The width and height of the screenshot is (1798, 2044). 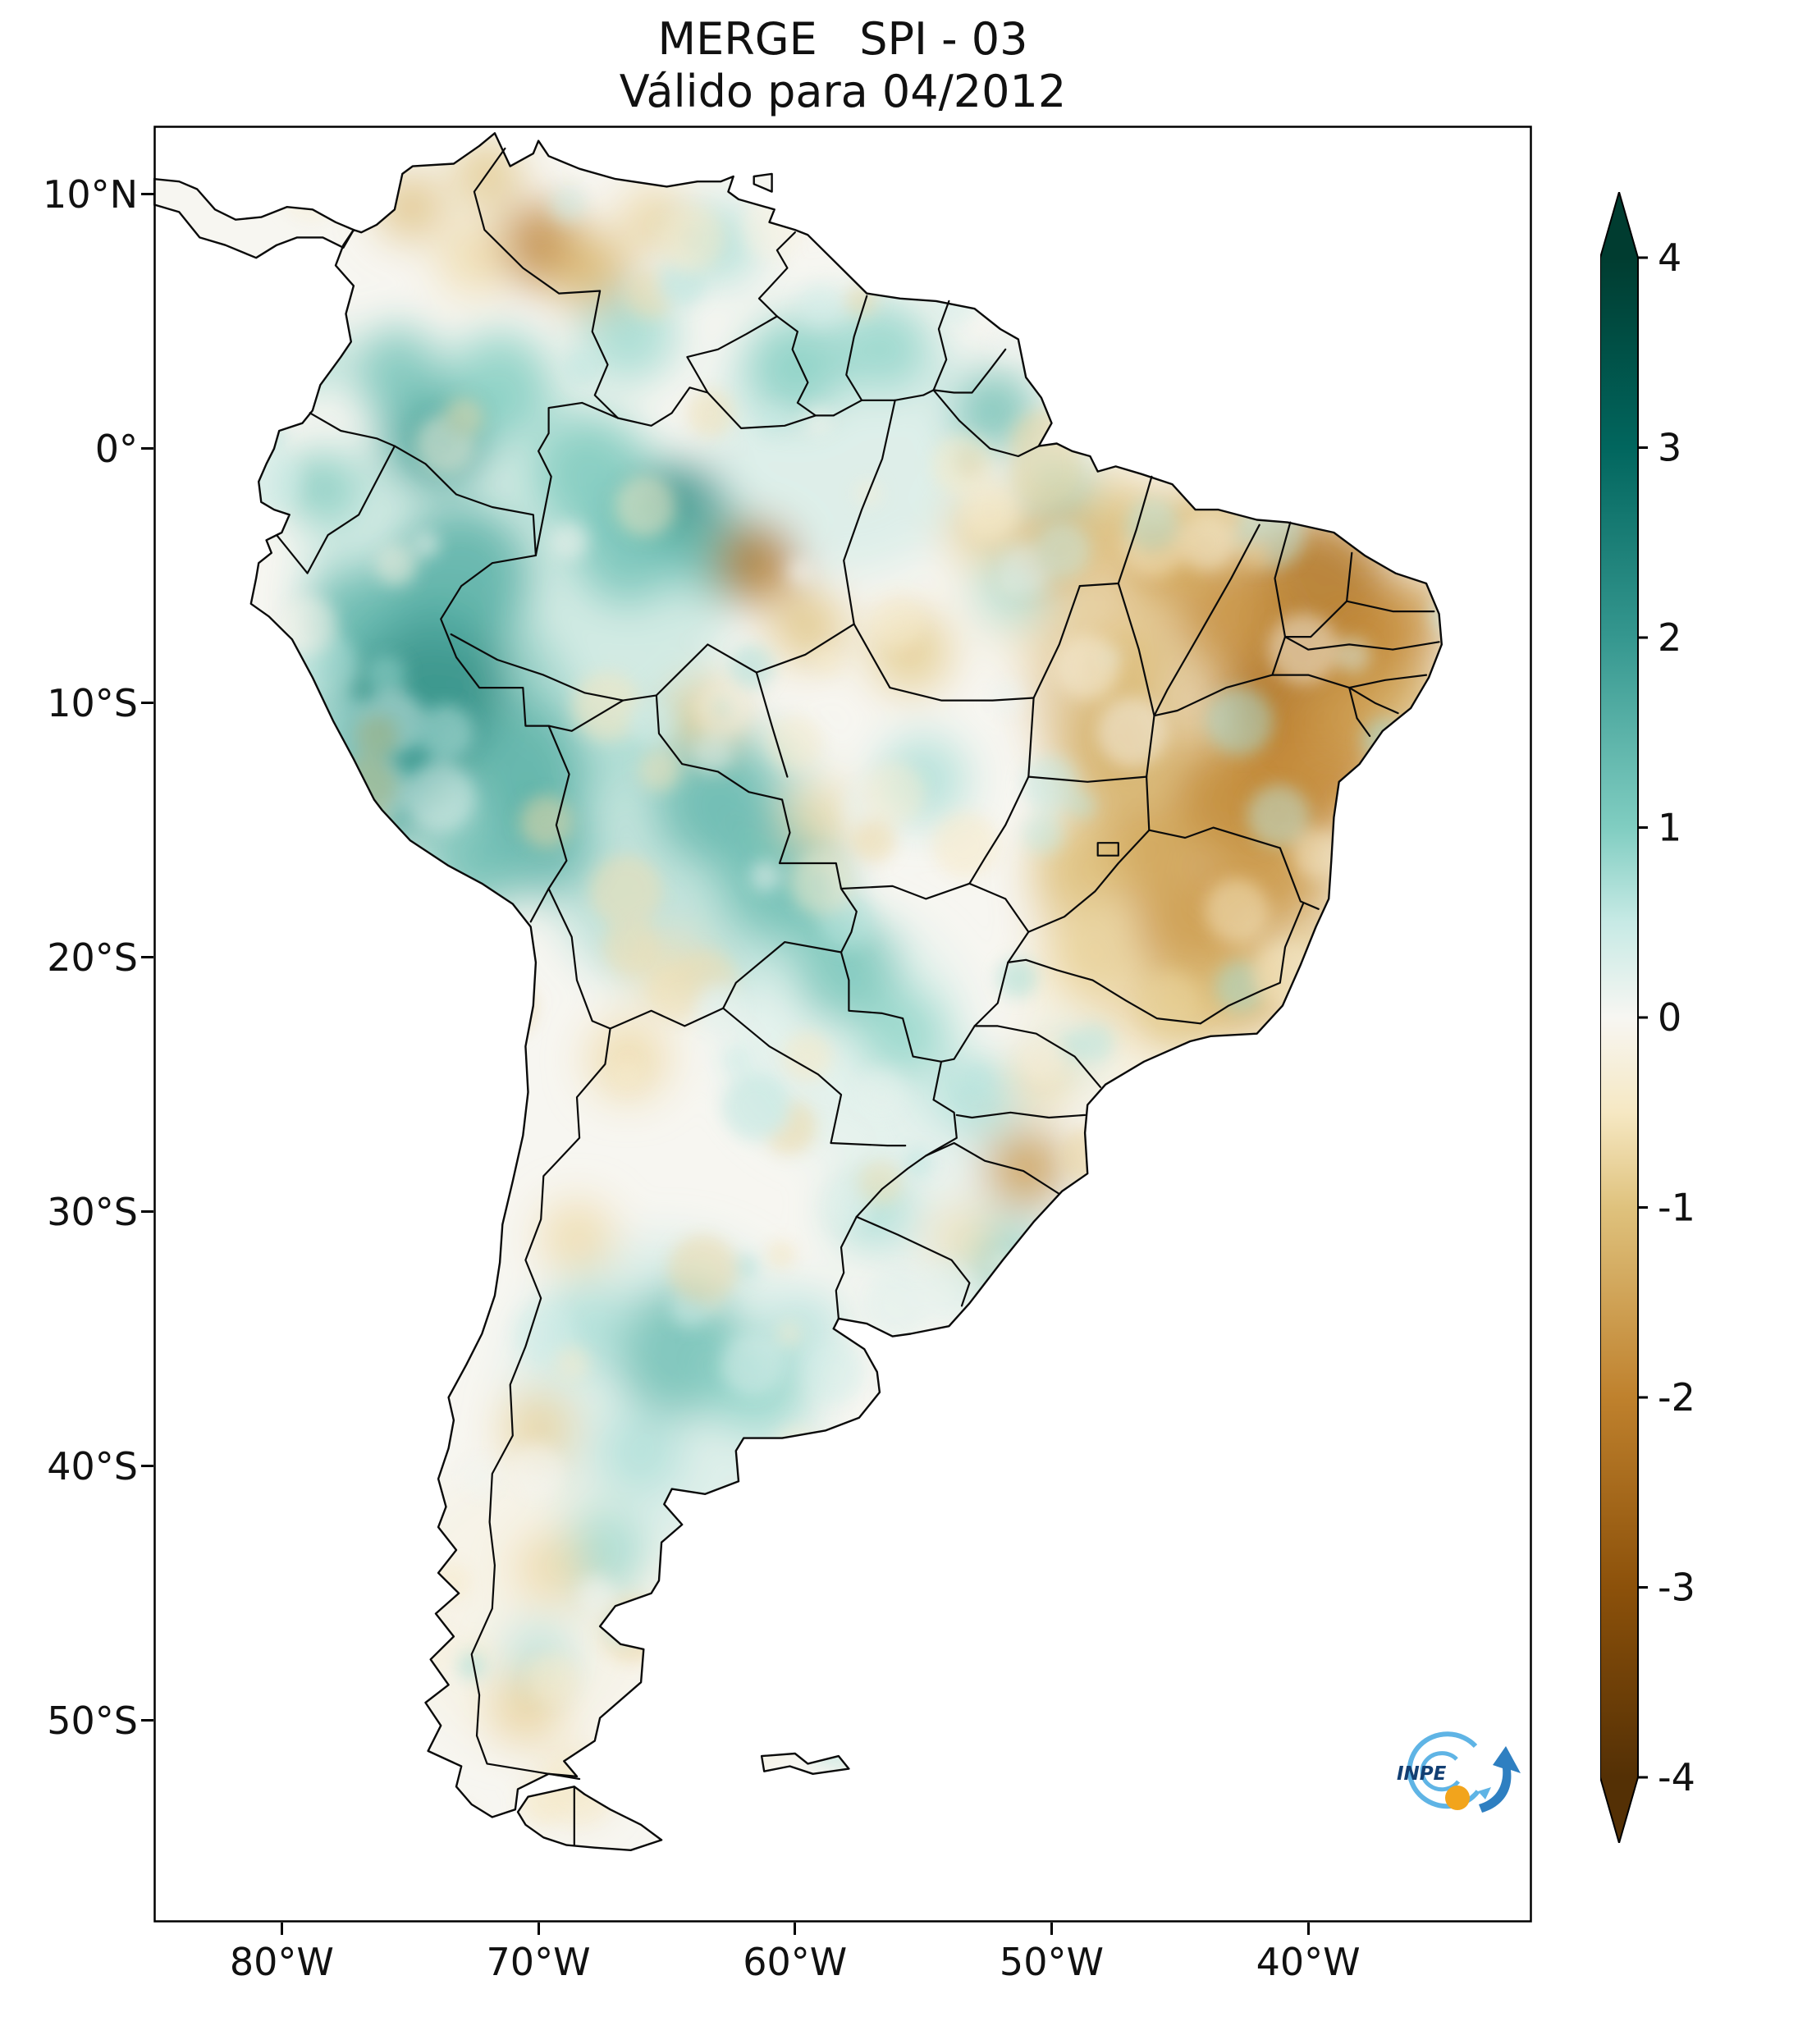 I want to click on colorbar: 4 3 2 1 0 -1 -2 -3 -4, so click(x=1681, y=1017).